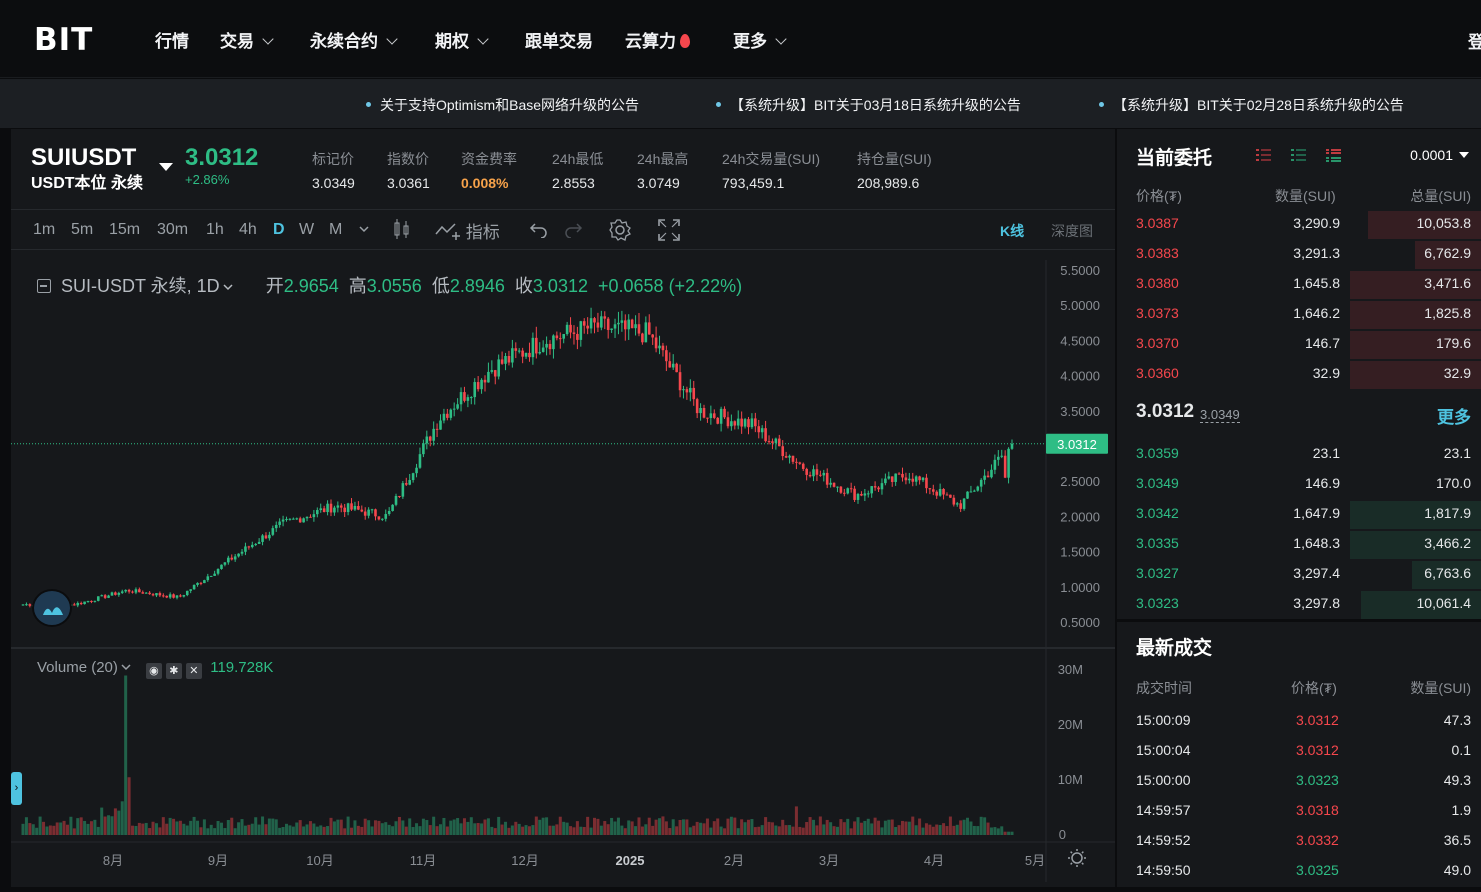 The image size is (1481, 892). I want to click on orderbook-more-link: 更多, so click(1454, 417).